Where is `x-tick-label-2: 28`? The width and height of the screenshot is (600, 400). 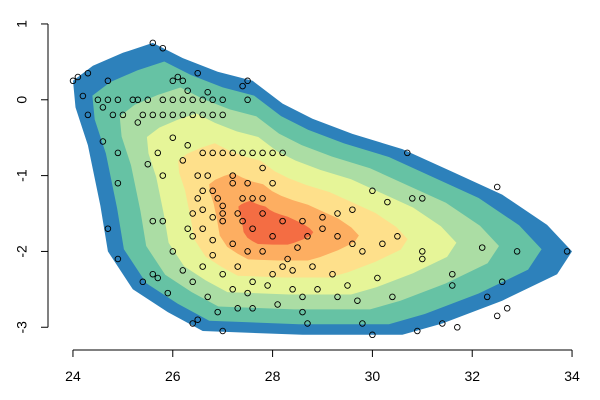 x-tick-label-2: 28 is located at coordinates (273, 376).